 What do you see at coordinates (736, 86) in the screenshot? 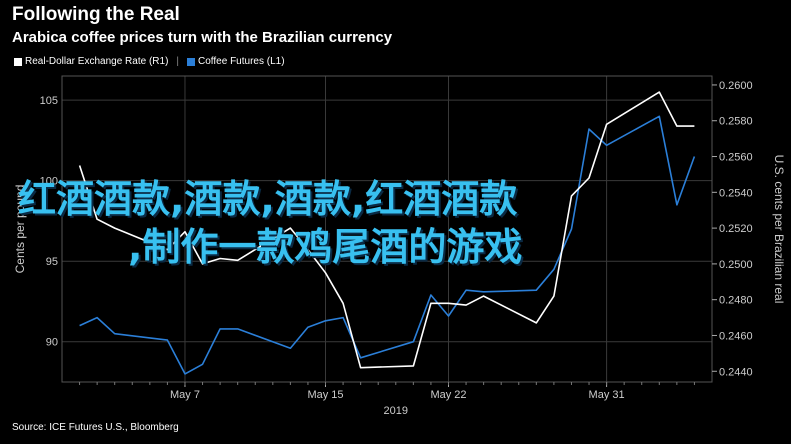
I see `right-tick-label: 0.2600` at bounding box center [736, 86].